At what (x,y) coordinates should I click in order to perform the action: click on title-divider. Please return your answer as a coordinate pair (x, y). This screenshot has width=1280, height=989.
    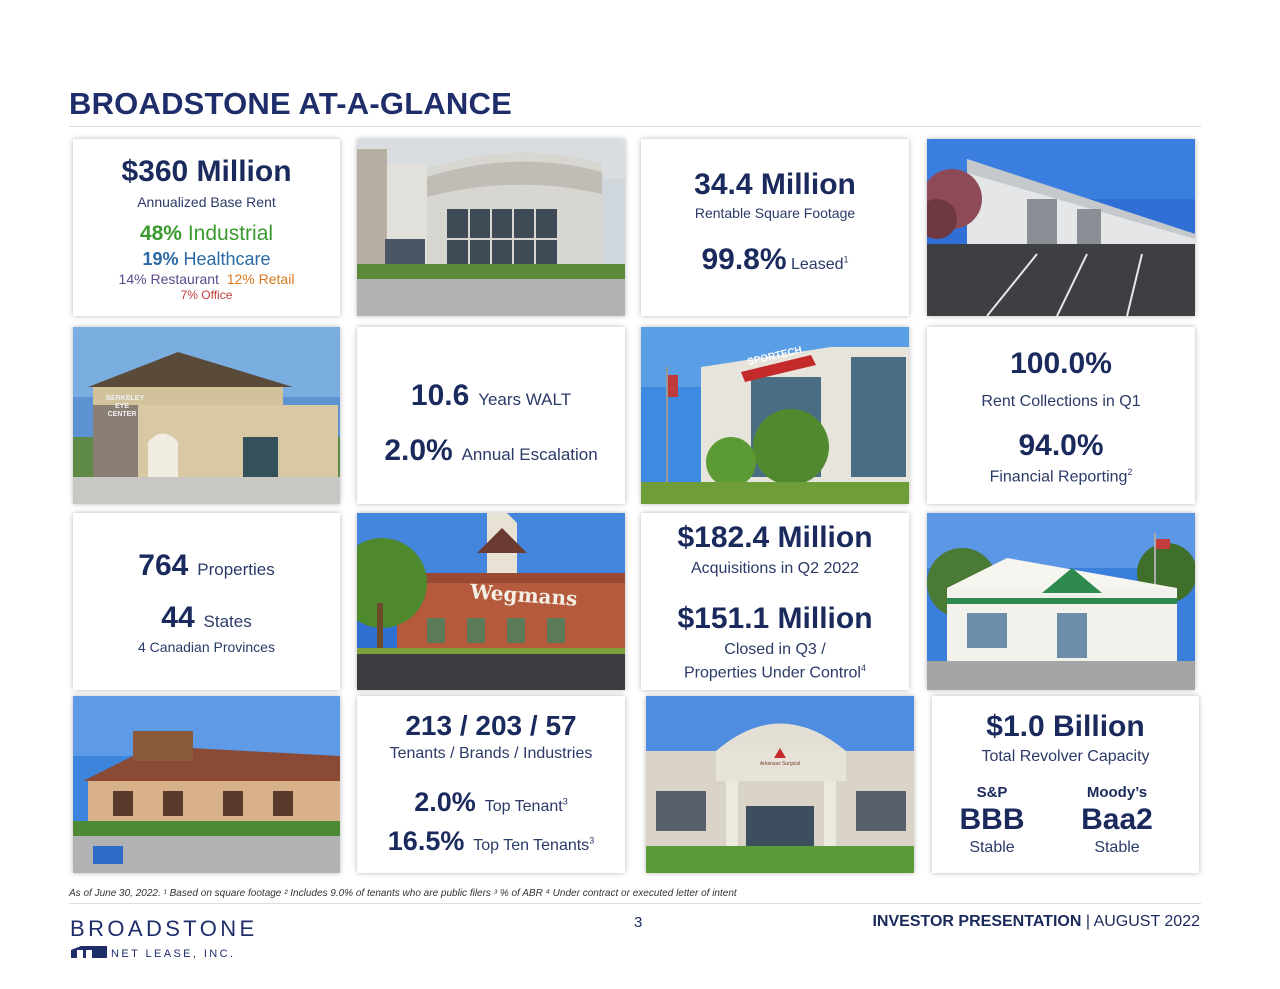
    Looking at the image, I should click on (635, 126).